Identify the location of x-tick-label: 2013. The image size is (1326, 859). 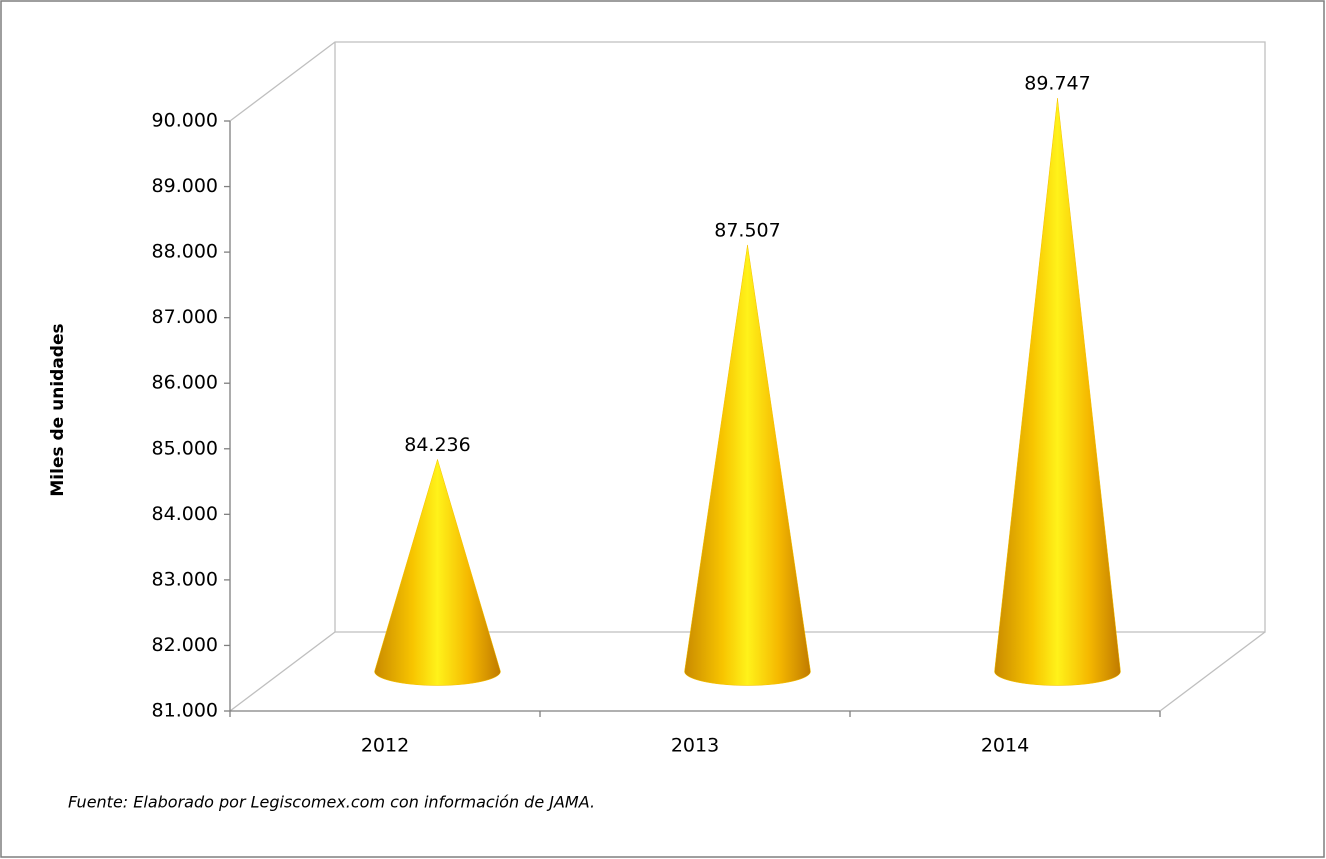
(695, 746).